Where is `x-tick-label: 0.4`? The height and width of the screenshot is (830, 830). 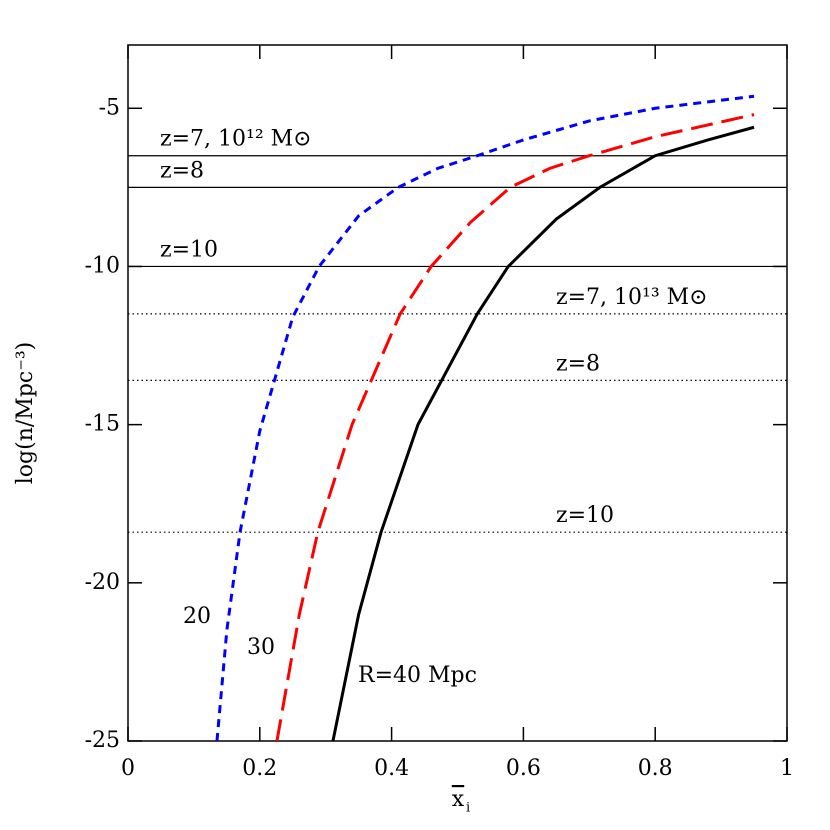
x-tick-label: 0.4 is located at coordinates (391, 768).